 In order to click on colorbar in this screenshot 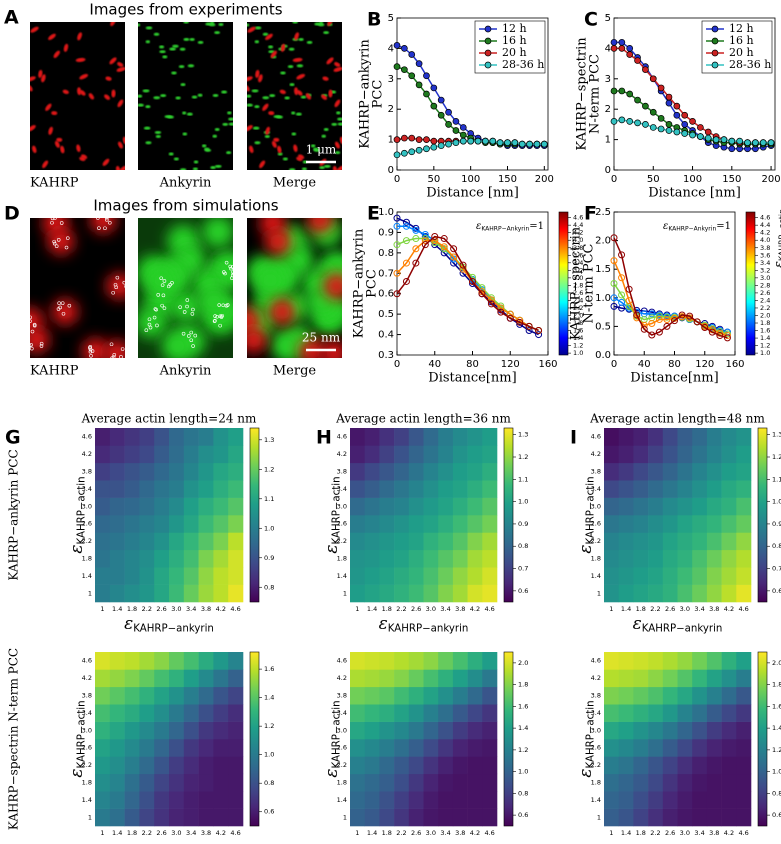, I will do `click(762, 515)`.